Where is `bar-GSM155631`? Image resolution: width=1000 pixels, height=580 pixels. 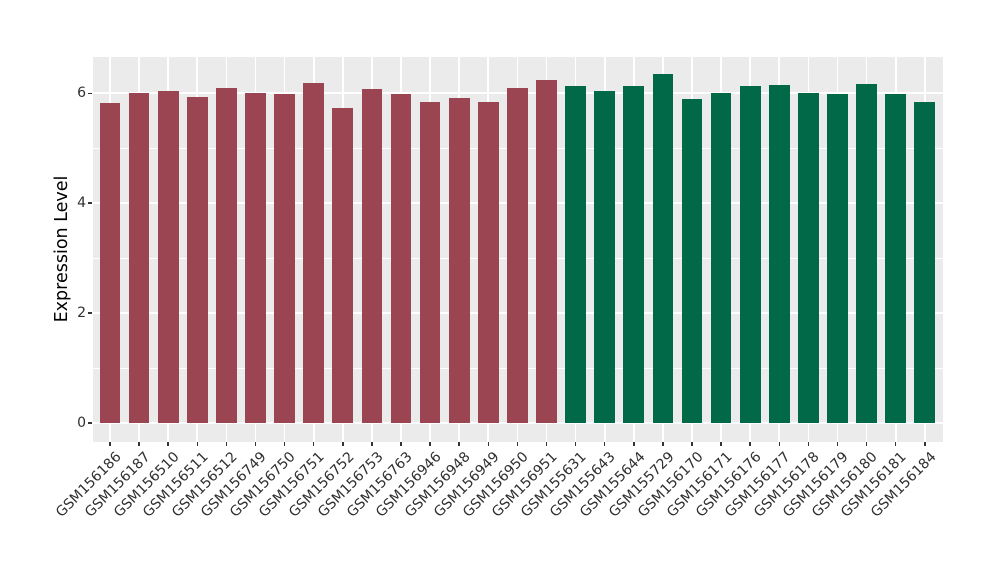
bar-GSM155631 is located at coordinates (575, 254).